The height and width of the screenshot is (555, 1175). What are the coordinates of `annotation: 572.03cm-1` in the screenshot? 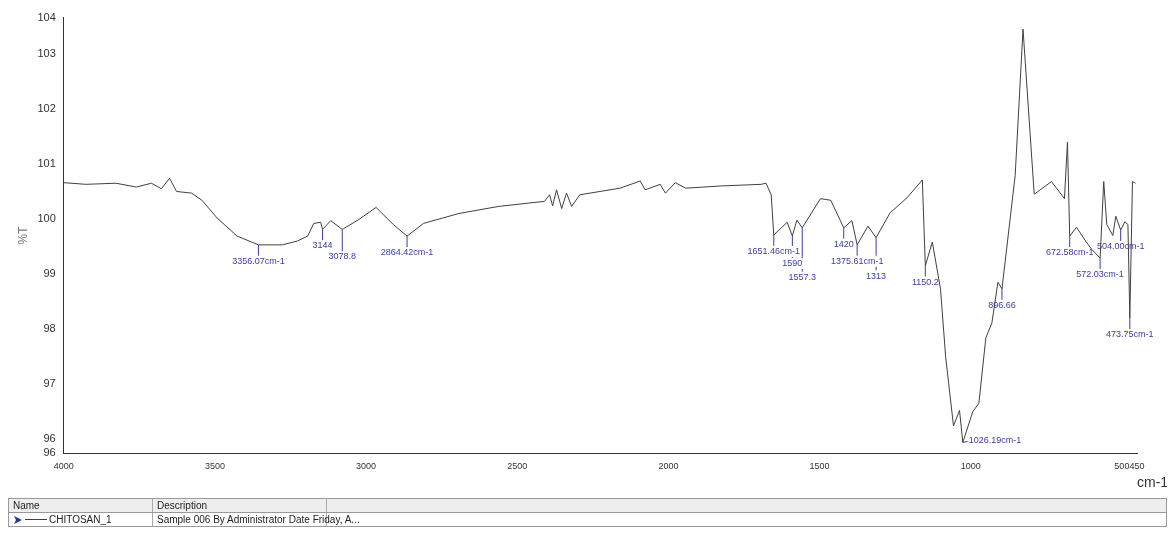 It's located at (1100, 274).